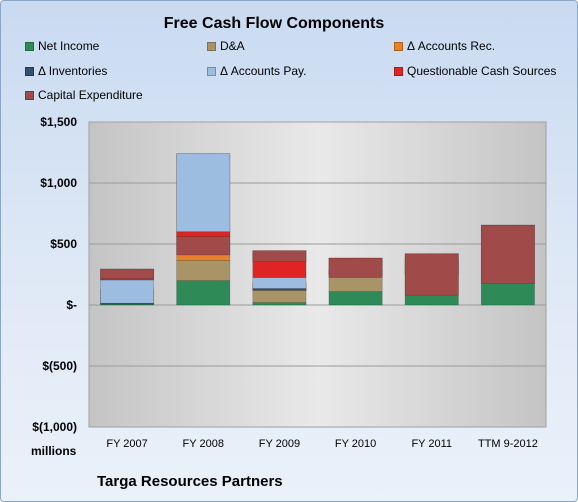 The image size is (578, 502). Describe the element at coordinates (211, 46) in the screenshot. I see `legend-swatch-da` at that location.